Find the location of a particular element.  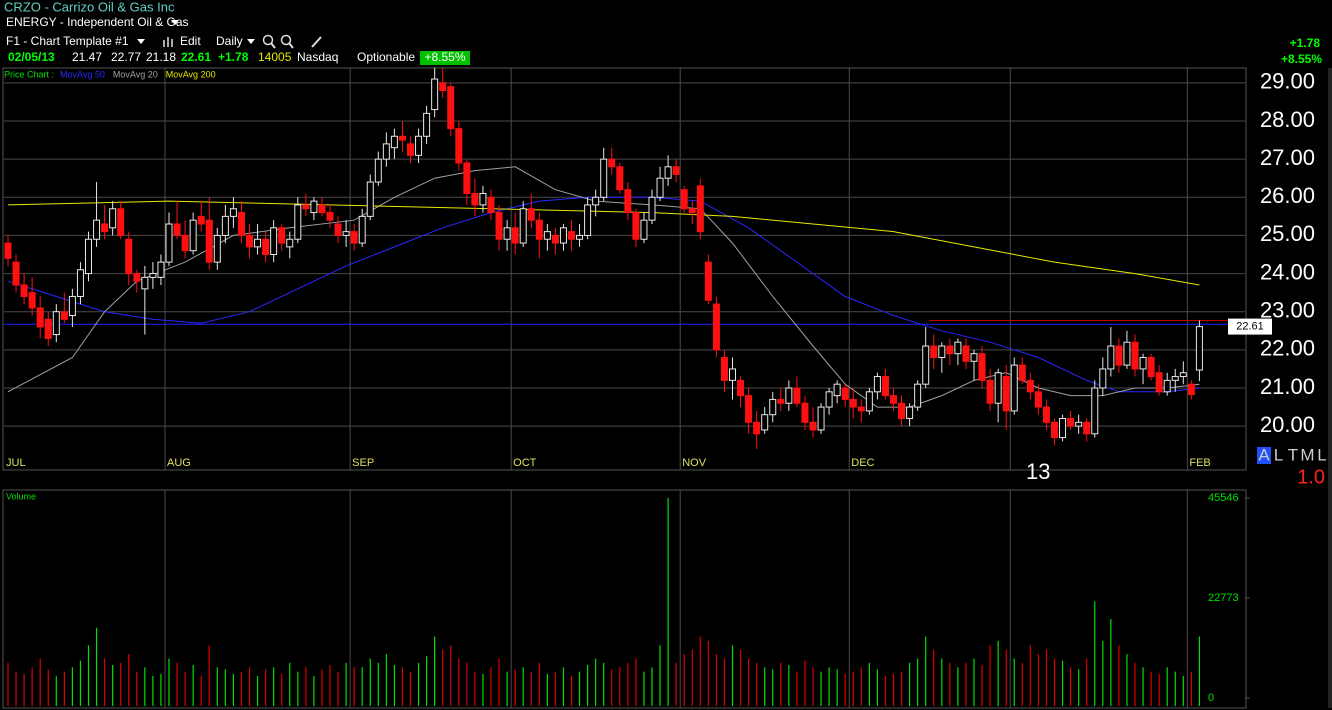

template: F1 - Chart Template #1 is located at coordinates (67, 41).